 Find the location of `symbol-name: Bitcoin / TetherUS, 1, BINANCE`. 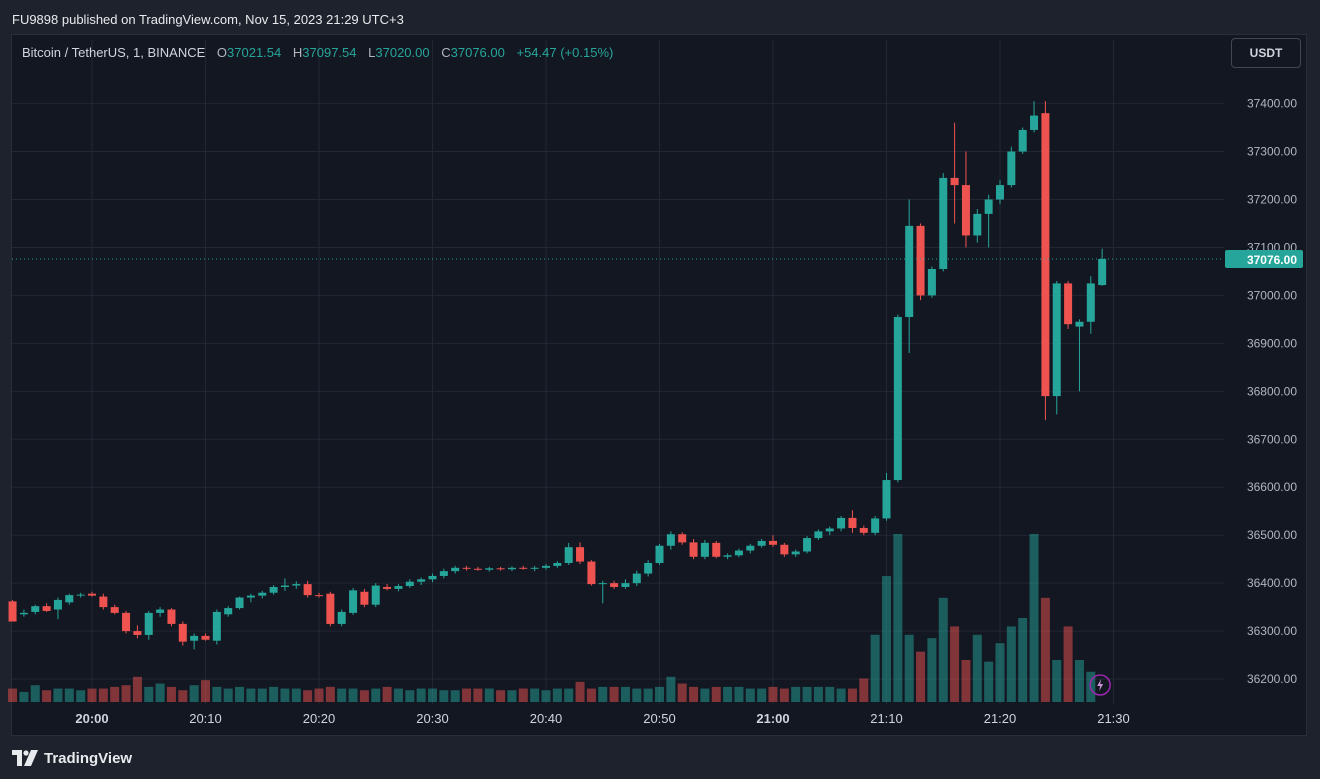

symbol-name: Bitcoin / TetherUS, 1, BINANCE is located at coordinates (114, 52).